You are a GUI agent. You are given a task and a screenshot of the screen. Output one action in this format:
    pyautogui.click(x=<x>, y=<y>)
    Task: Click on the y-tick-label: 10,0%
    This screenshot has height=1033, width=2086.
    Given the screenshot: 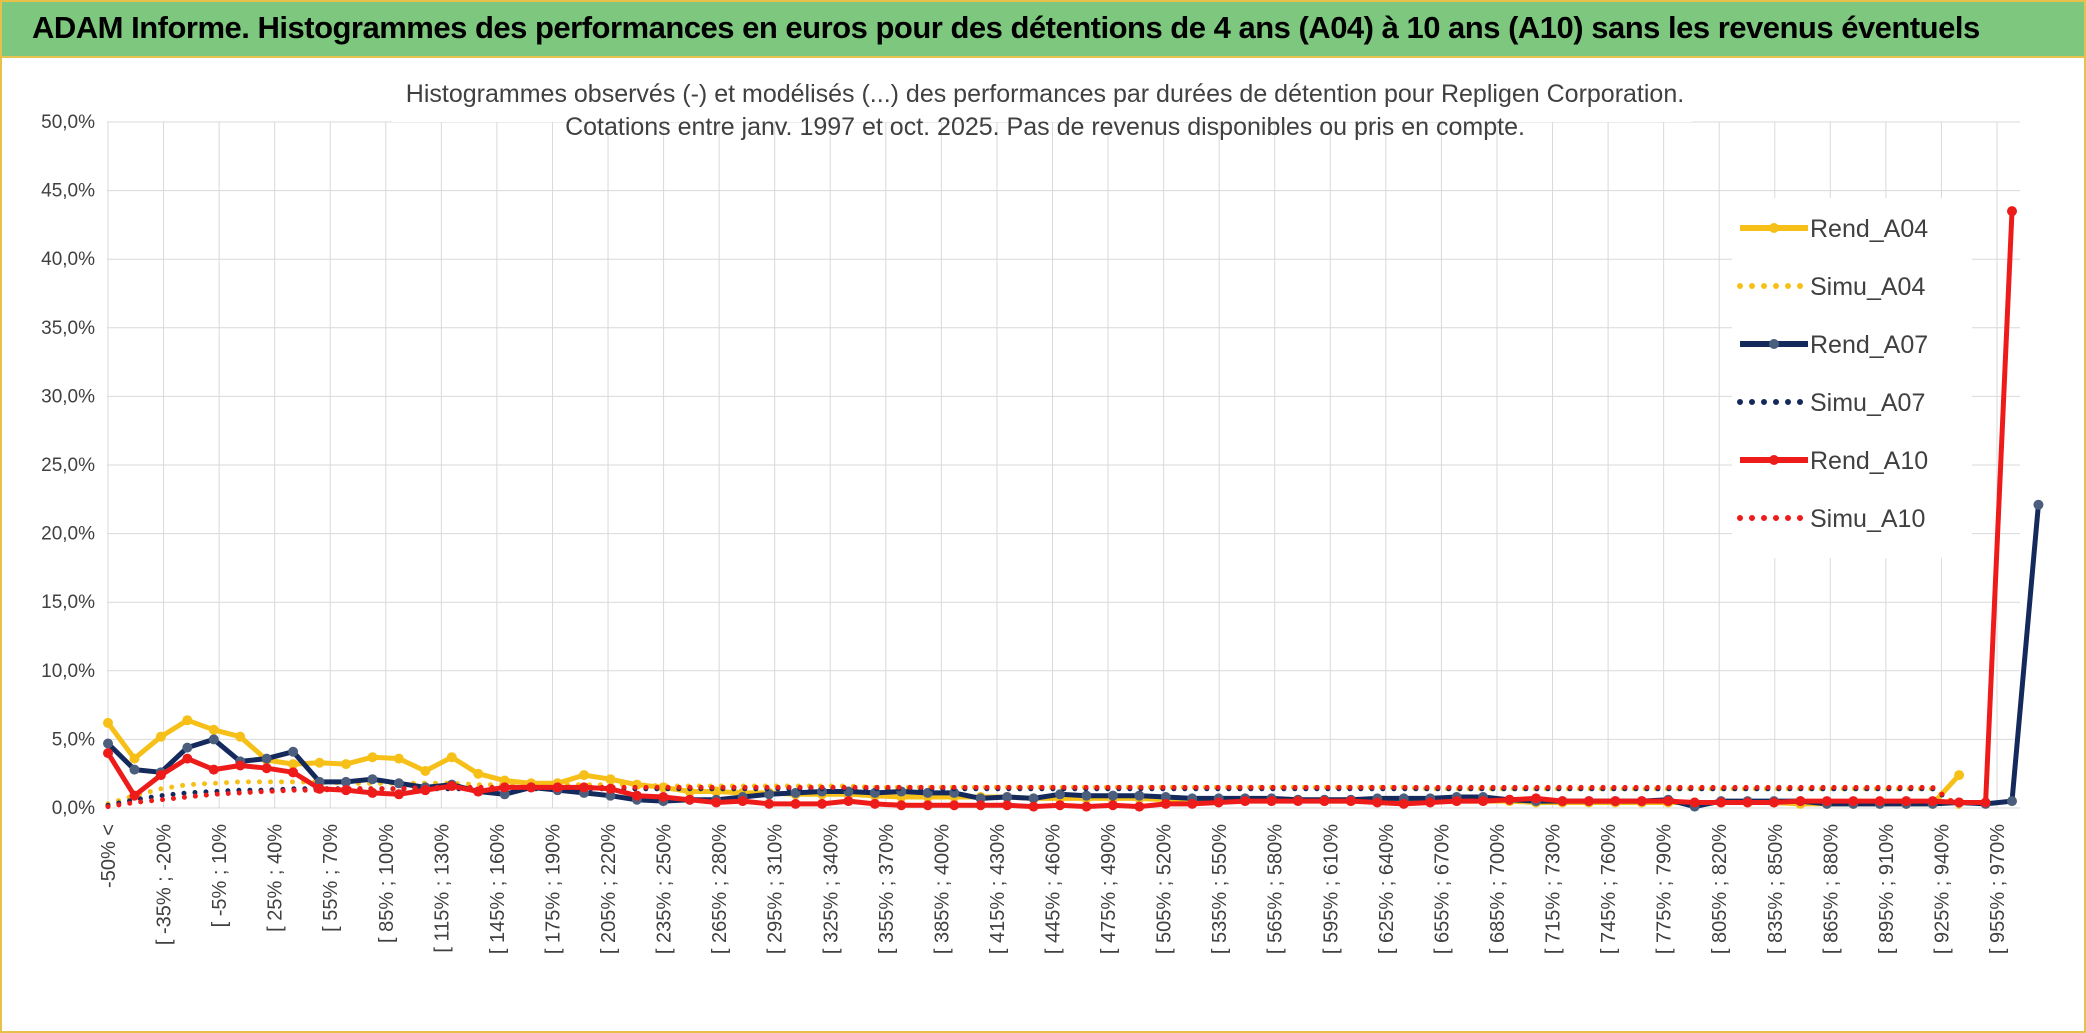 What is the action you would take?
    pyautogui.click(x=68, y=671)
    